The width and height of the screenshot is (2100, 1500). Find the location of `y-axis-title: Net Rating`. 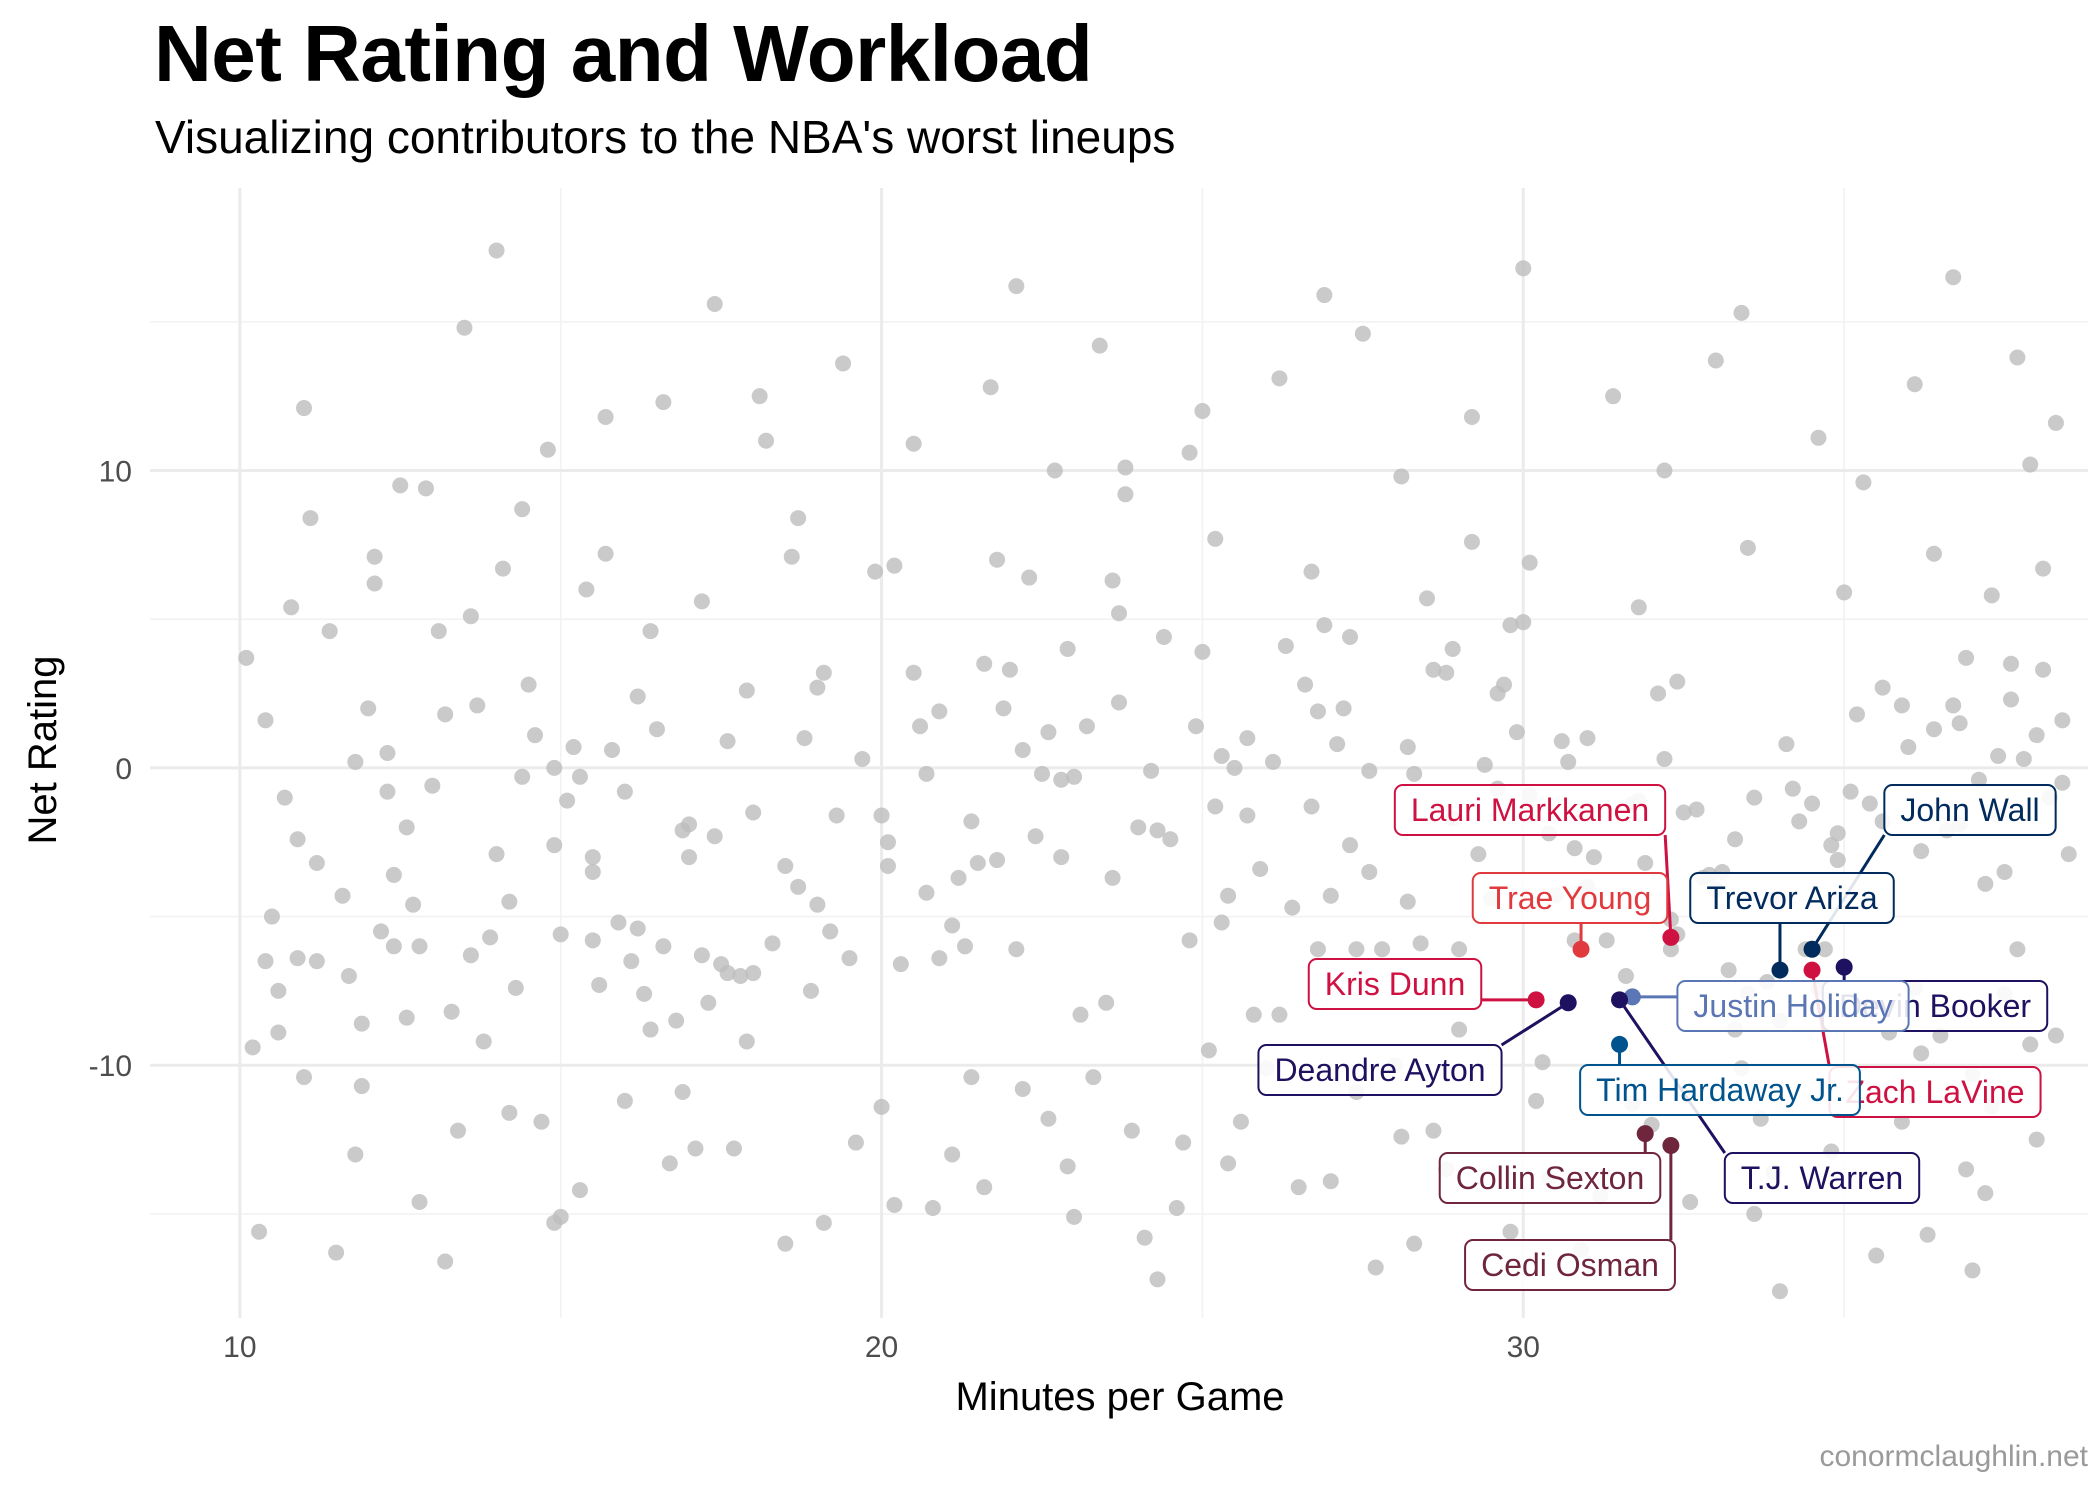

y-axis-title: Net Rating is located at coordinates (43, 750).